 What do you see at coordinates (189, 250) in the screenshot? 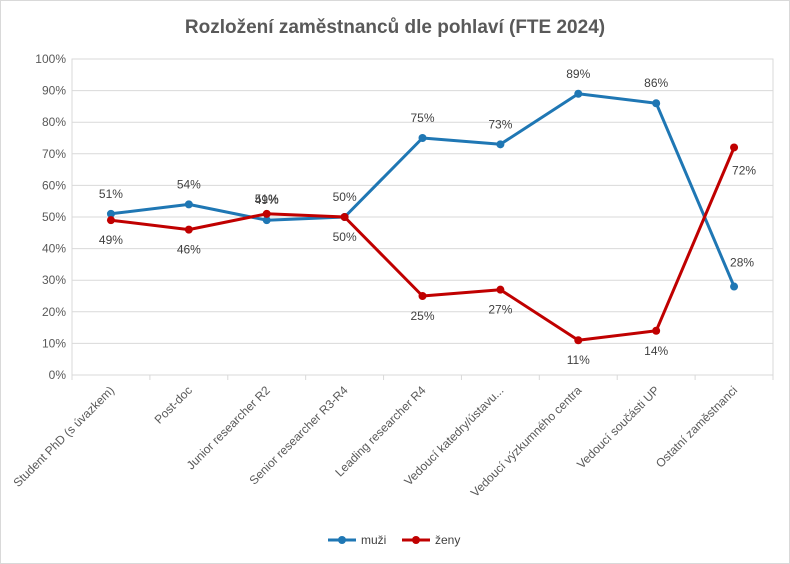
I see `data-label: 46%` at bounding box center [189, 250].